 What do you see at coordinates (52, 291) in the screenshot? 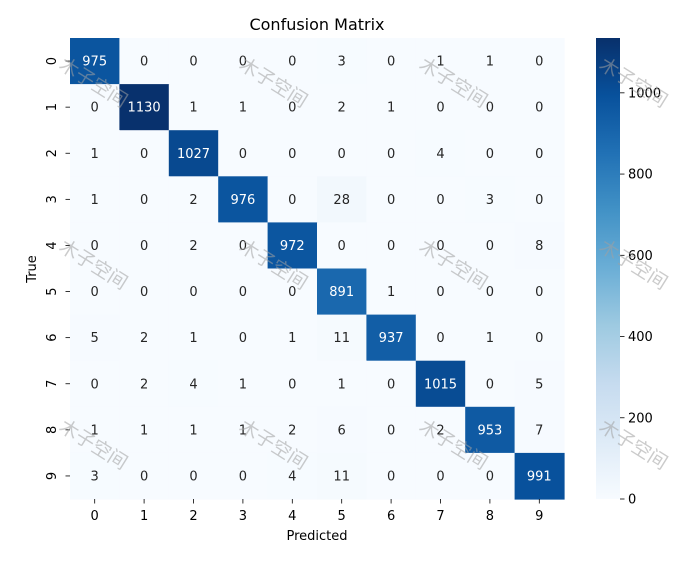
I see `y-tick-label: 5` at bounding box center [52, 291].